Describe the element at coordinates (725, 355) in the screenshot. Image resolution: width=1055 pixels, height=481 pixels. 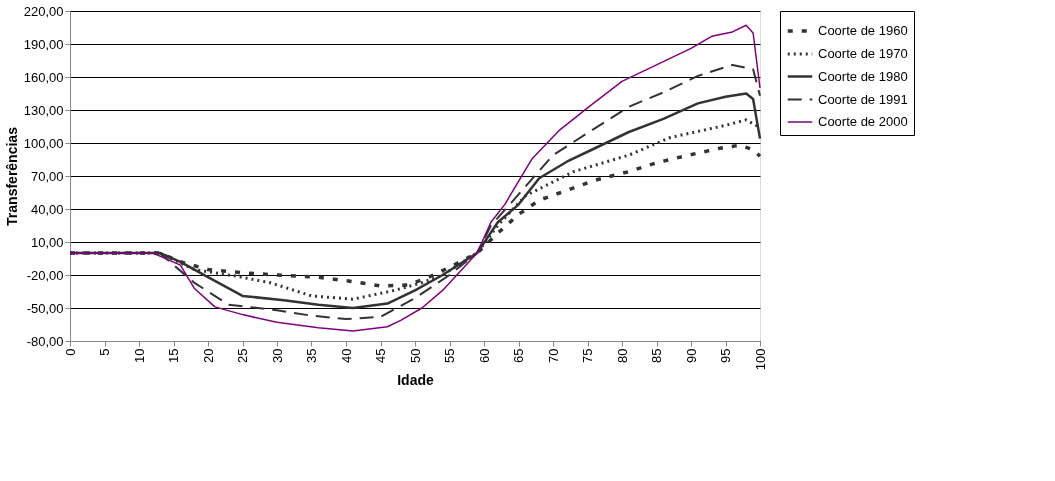
I see `x-tick-label: 95` at that location.